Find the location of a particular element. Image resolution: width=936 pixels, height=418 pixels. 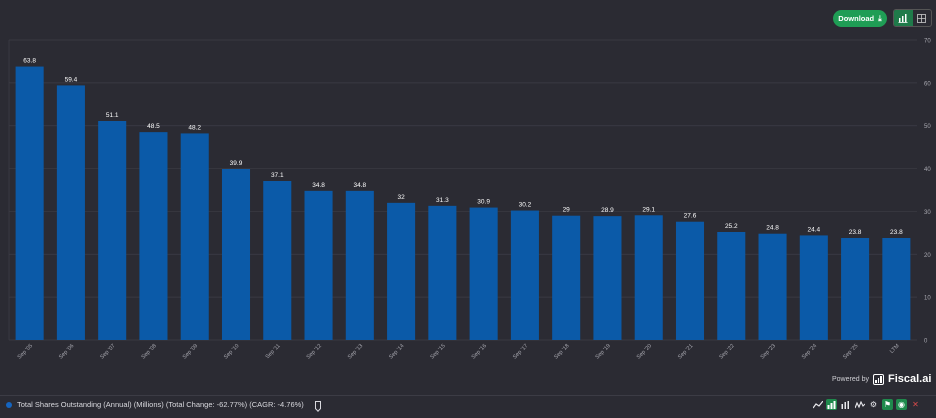

x-tick-label: Sep '06 is located at coordinates (66, 351).